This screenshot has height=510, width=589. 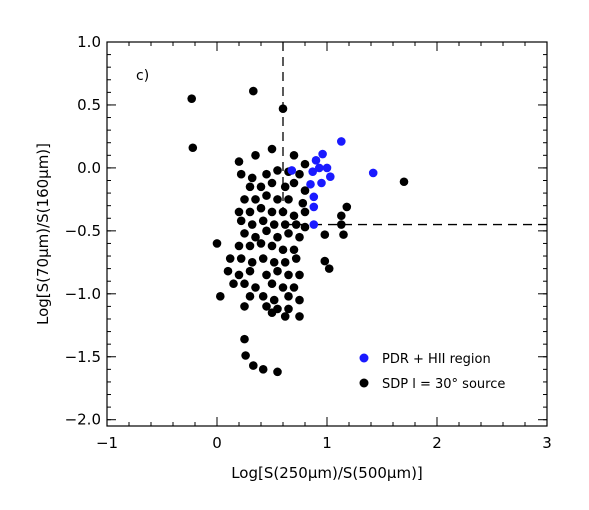 What do you see at coordinates (364, 383) in the screenshot?
I see `legend-marker-sdp-l-30-source` at bounding box center [364, 383].